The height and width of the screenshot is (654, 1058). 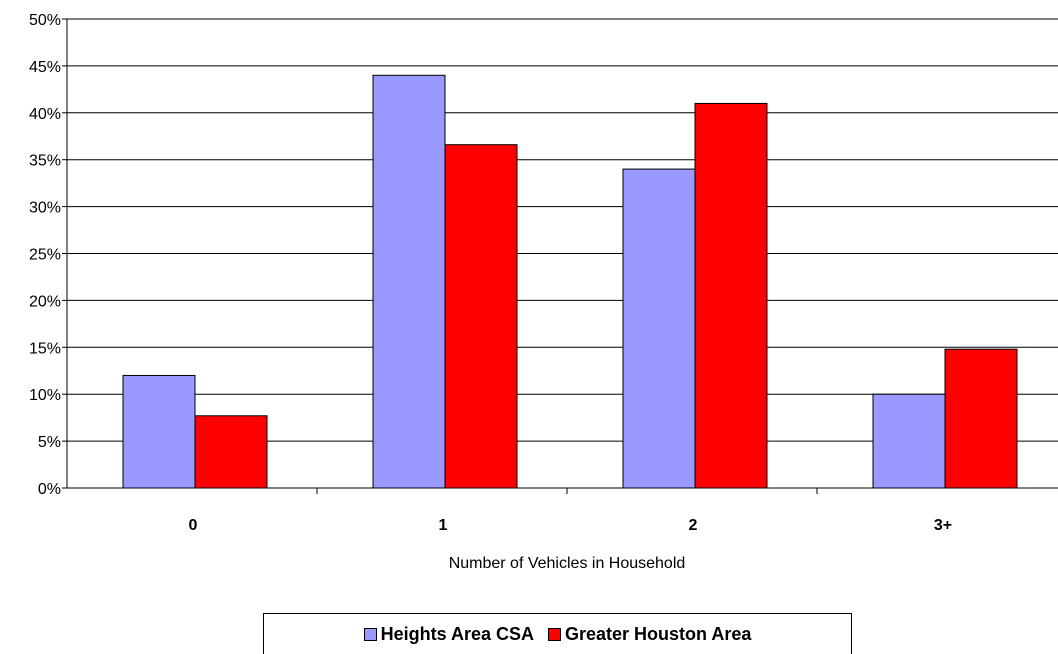 I want to click on legend-label-heights: Heights Area CSA, so click(x=457, y=633).